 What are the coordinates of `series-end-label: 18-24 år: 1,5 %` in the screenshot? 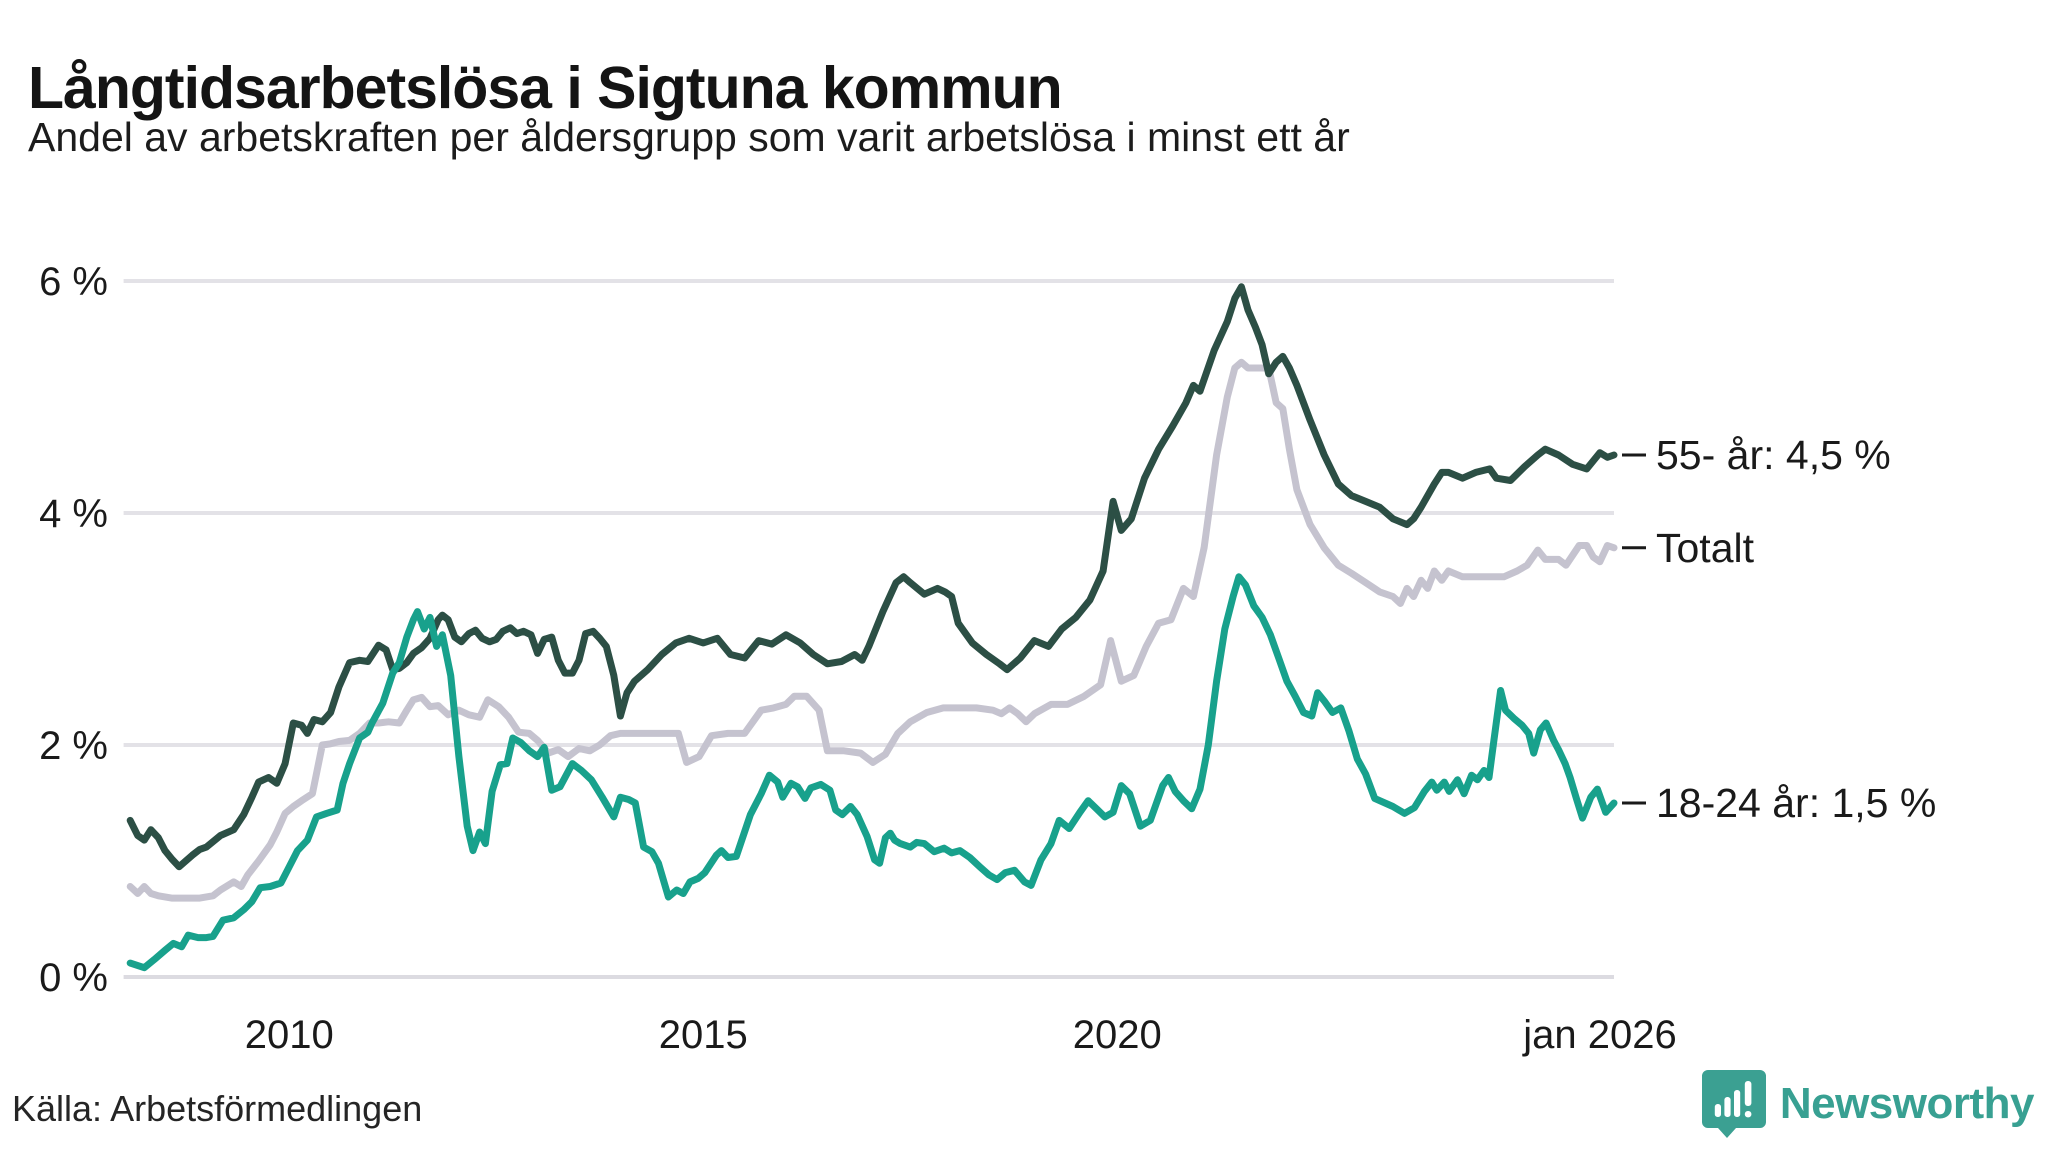 It's located at (1796, 803).